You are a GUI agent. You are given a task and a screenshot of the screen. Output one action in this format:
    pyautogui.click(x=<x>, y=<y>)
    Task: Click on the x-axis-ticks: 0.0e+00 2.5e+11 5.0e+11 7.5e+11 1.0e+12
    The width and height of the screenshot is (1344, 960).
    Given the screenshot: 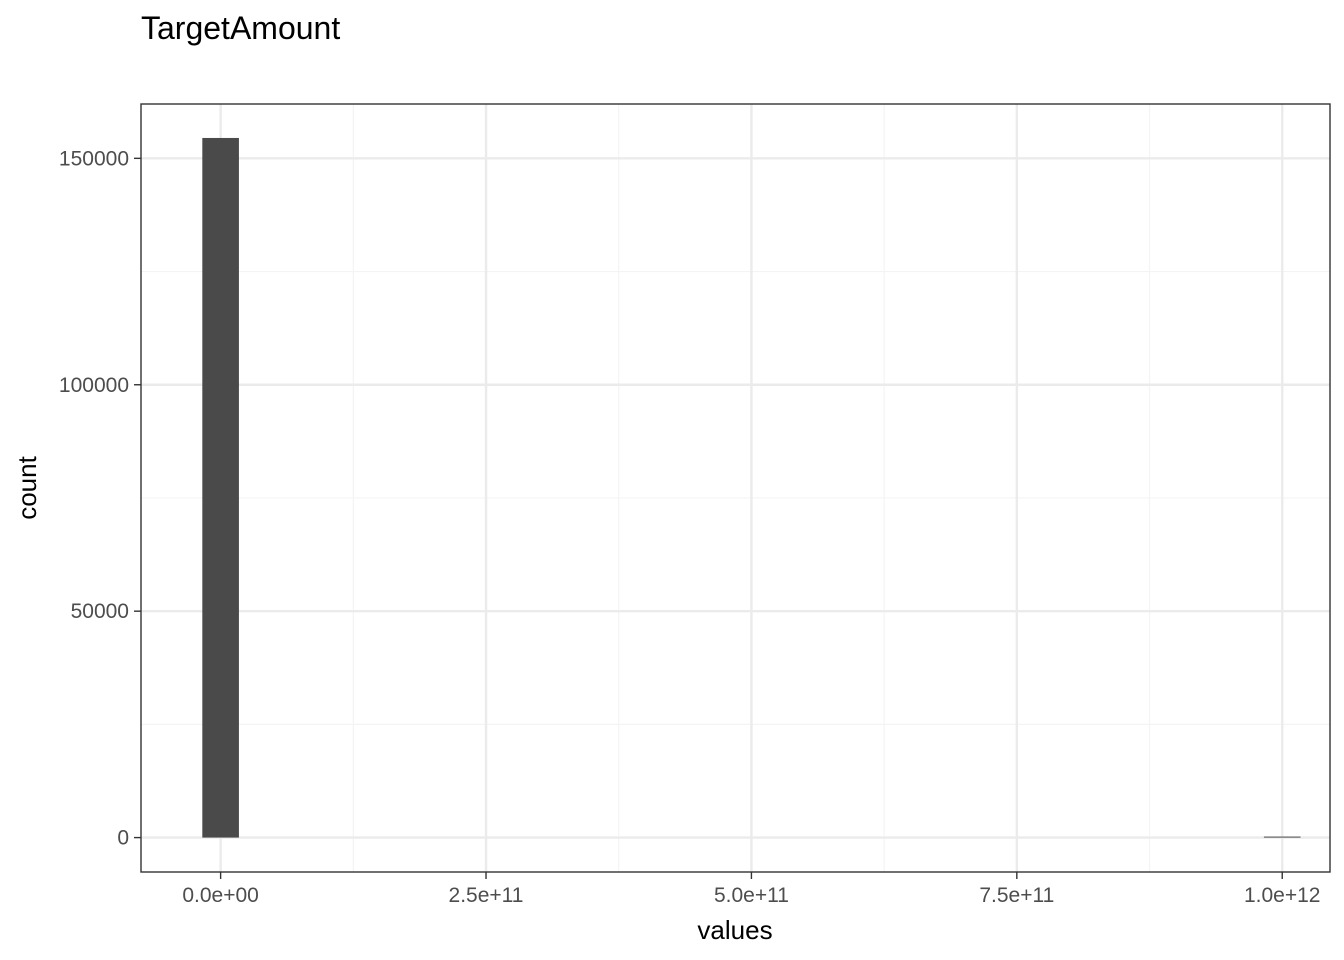 What is the action you would take?
    pyautogui.click(x=751, y=889)
    